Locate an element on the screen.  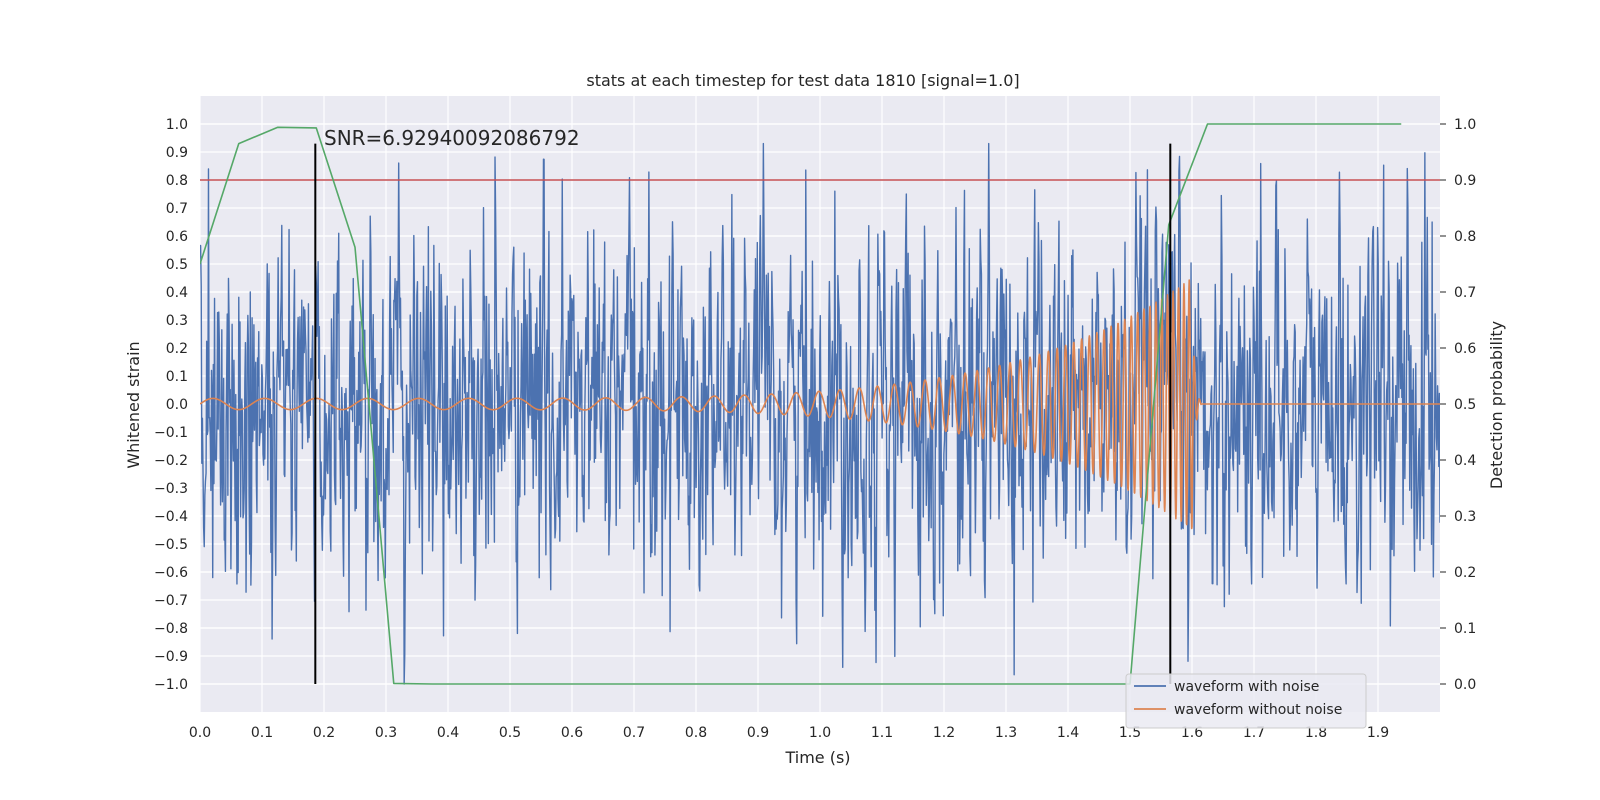
y2-tick-label: 0.0 is located at coordinates (1465, 685).